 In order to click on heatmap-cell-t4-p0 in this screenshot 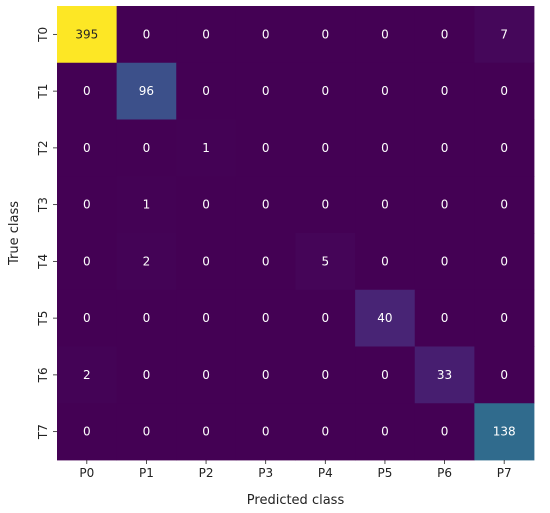, I will do `click(87, 262)`.